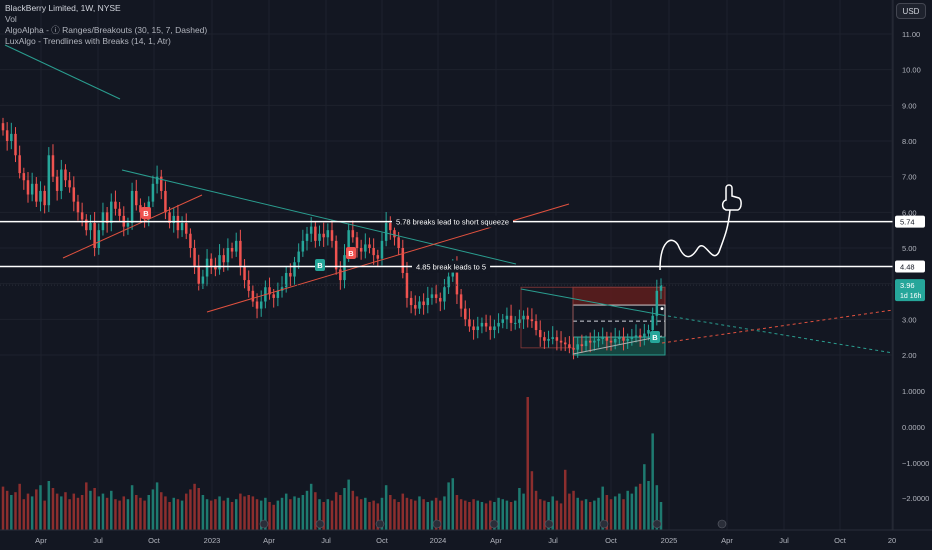 The image size is (932, 550). What do you see at coordinates (11, 19) in the screenshot?
I see `indicator-volume: Vol` at bounding box center [11, 19].